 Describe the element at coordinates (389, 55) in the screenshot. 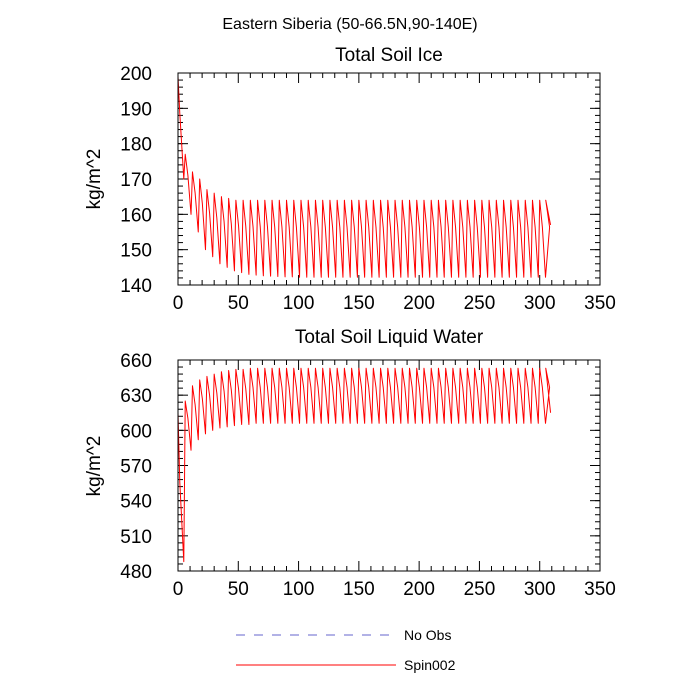

I see `panel-soil-ice-title: Total Soil Ice` at that location.